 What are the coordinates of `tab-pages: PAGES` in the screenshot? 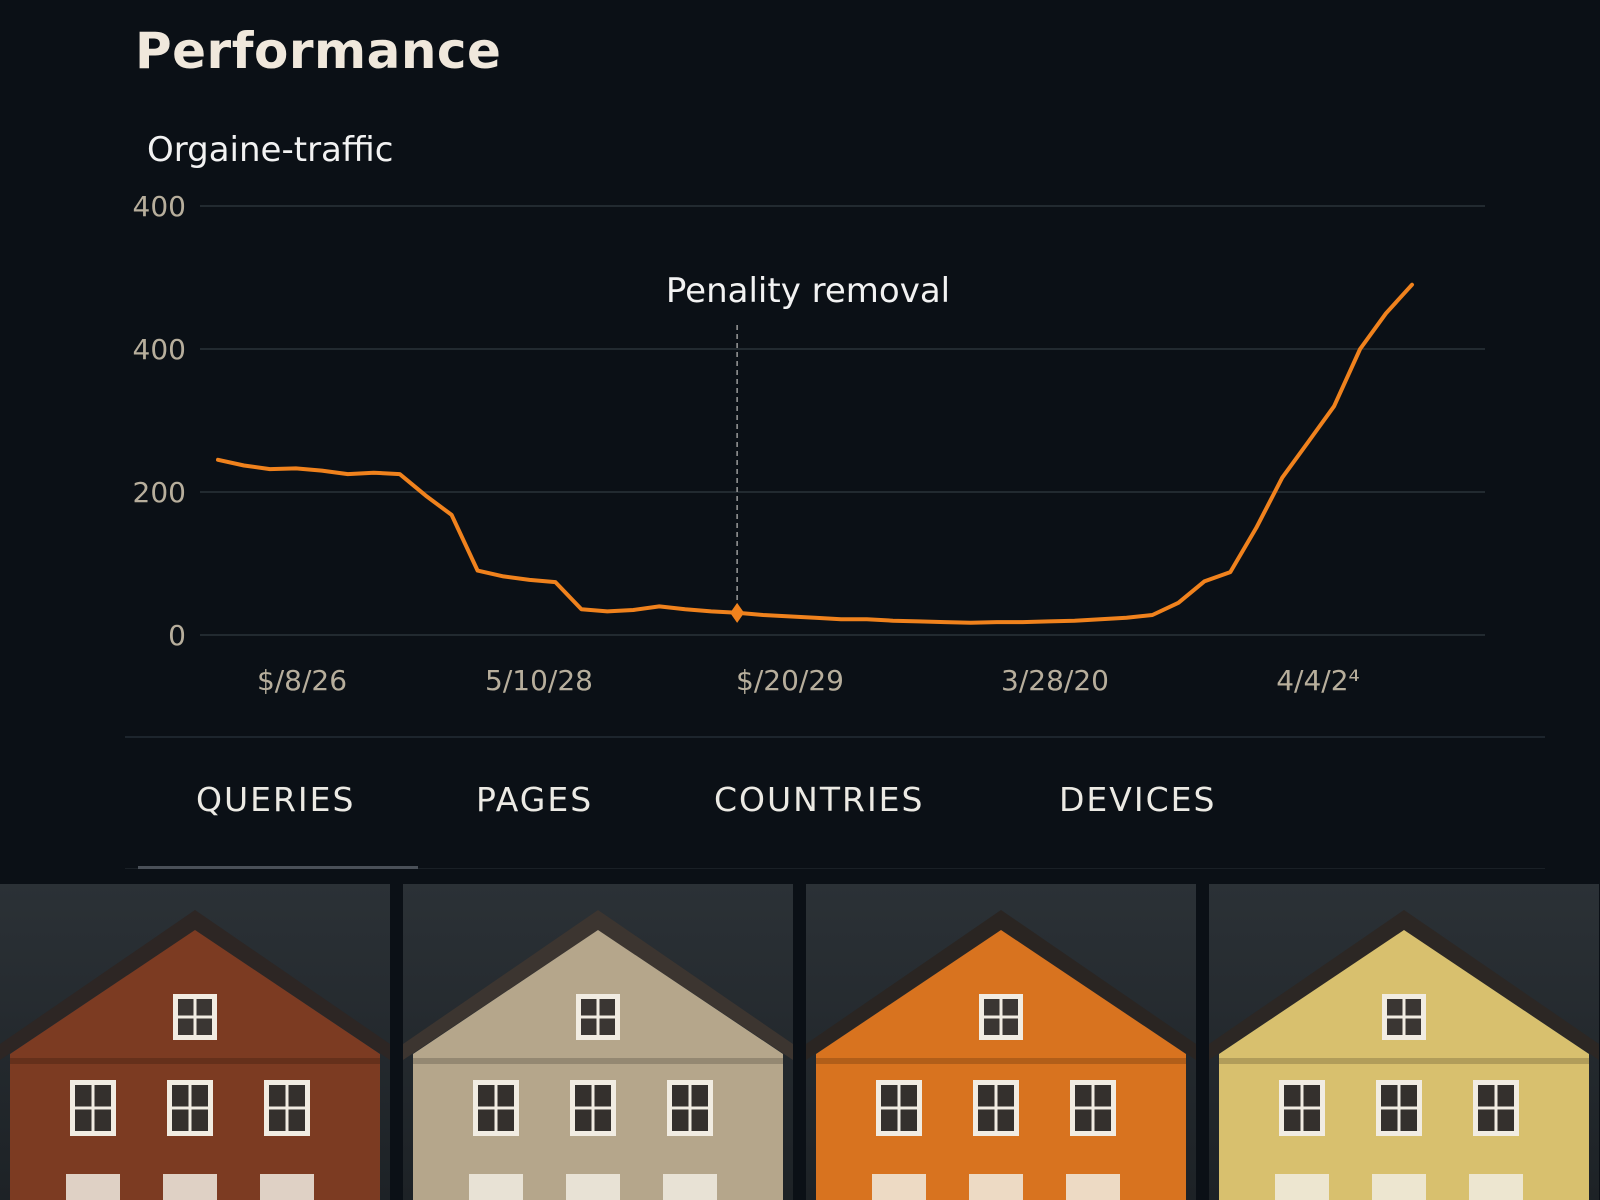 It's located at (535, 799).